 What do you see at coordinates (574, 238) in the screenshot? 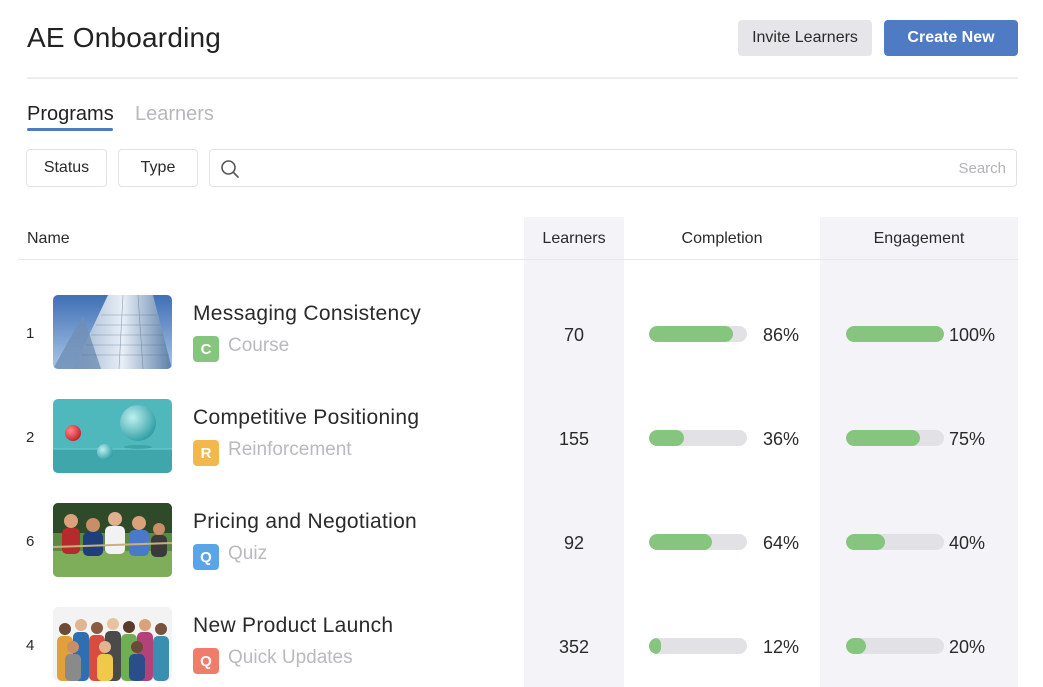
I see `column-header-learners: Learners` at bounding box center [574, 238].